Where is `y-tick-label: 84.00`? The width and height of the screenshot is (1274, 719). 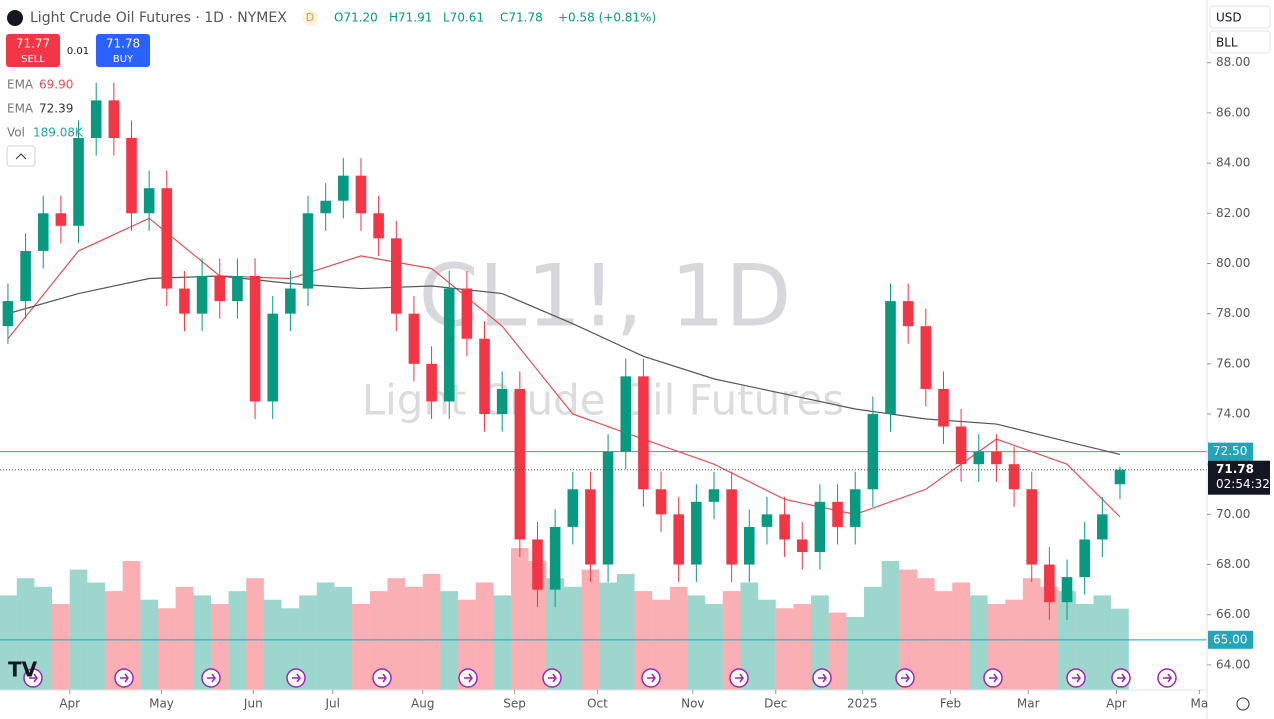 y-tick-label: 84.00 is located at coordinates (1233, 163).